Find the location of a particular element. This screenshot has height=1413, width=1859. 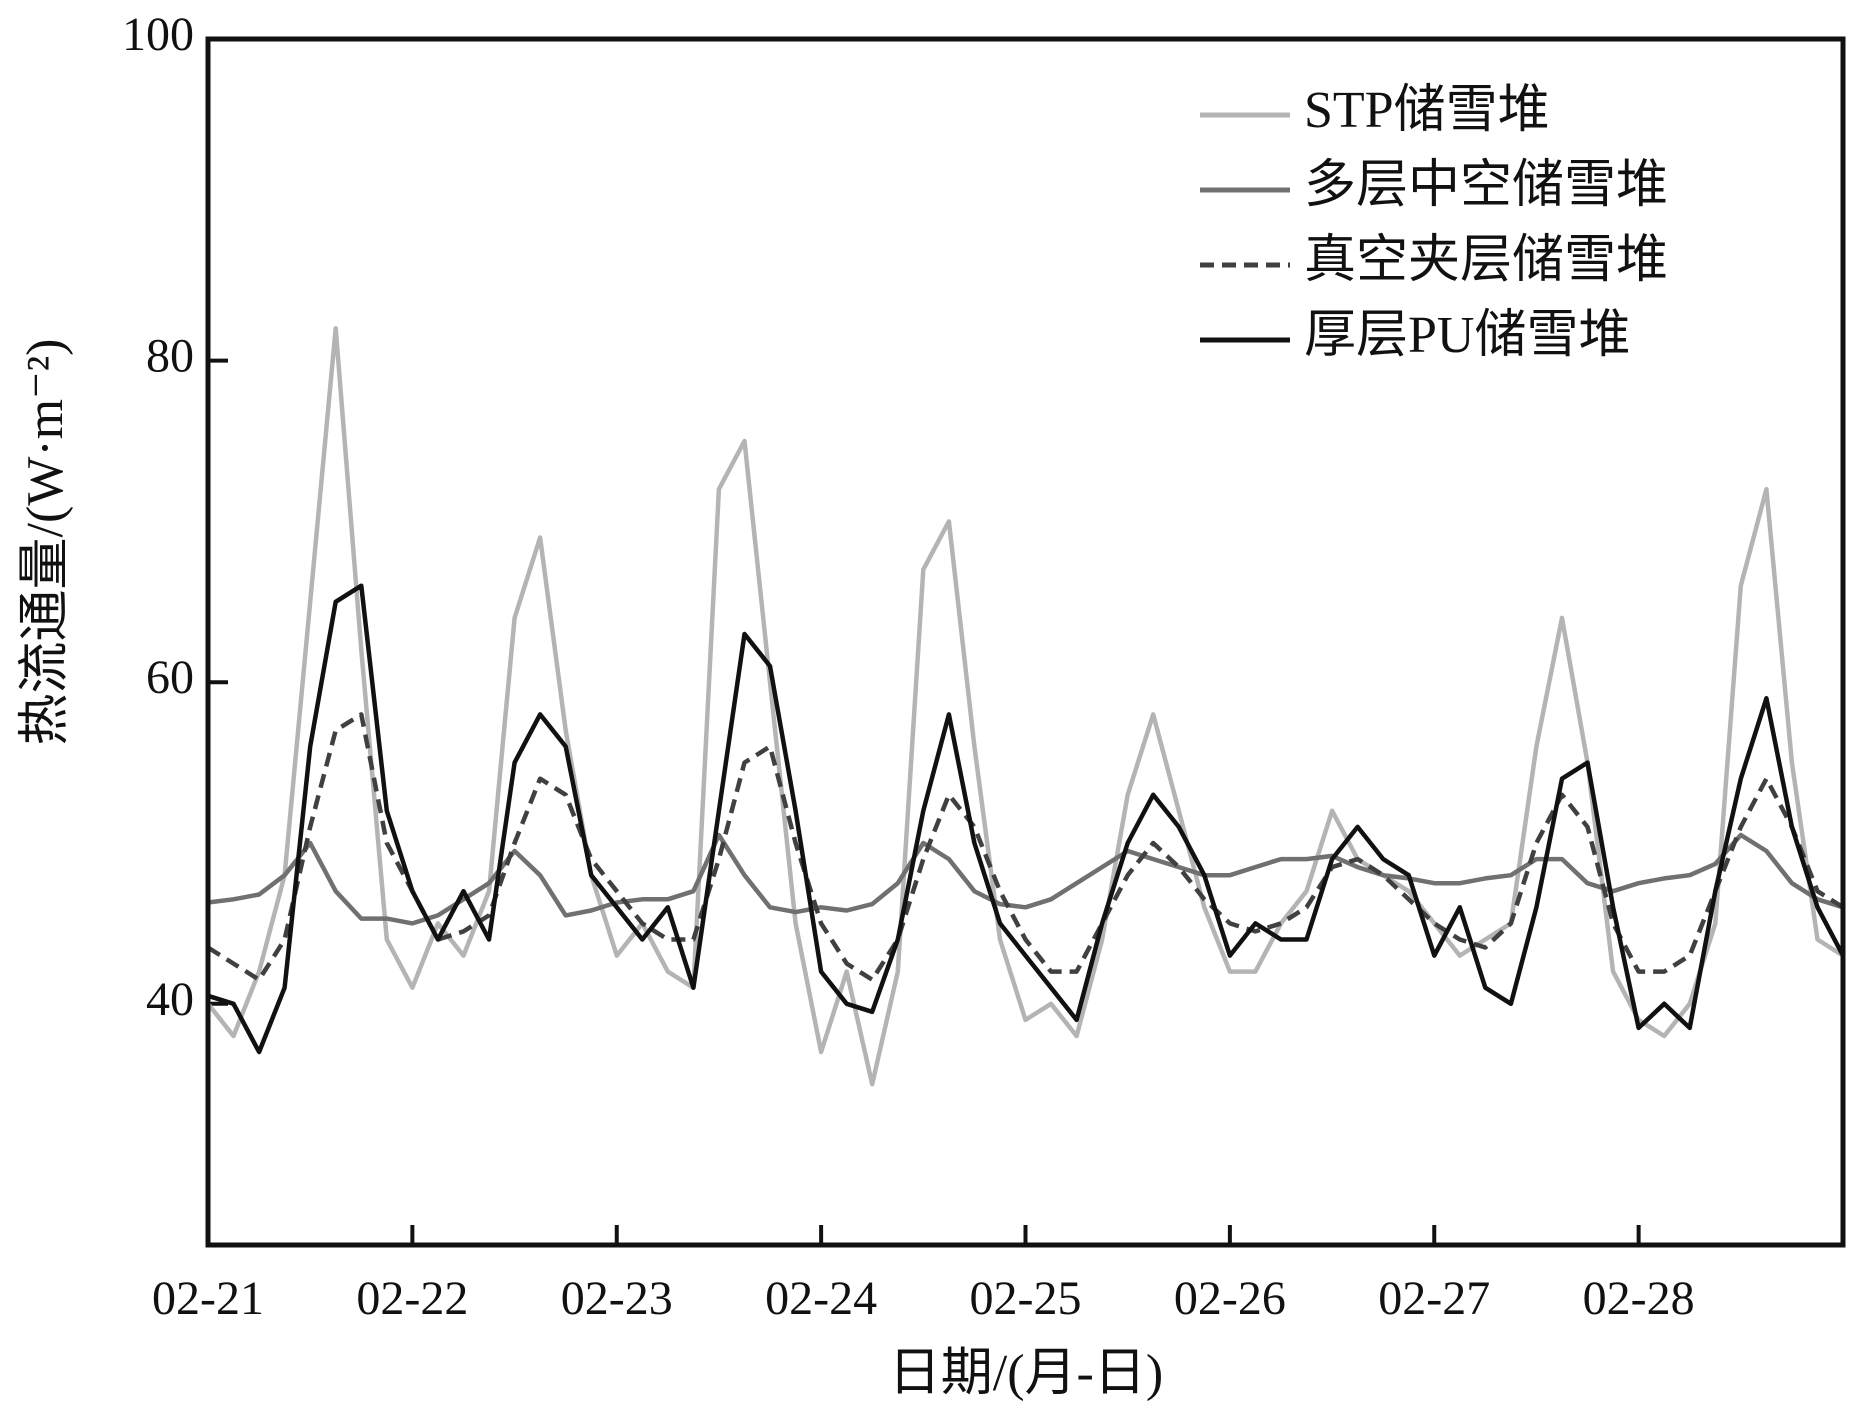

legend-label: STP储雪堆 is located at coordinates (1427, 110).